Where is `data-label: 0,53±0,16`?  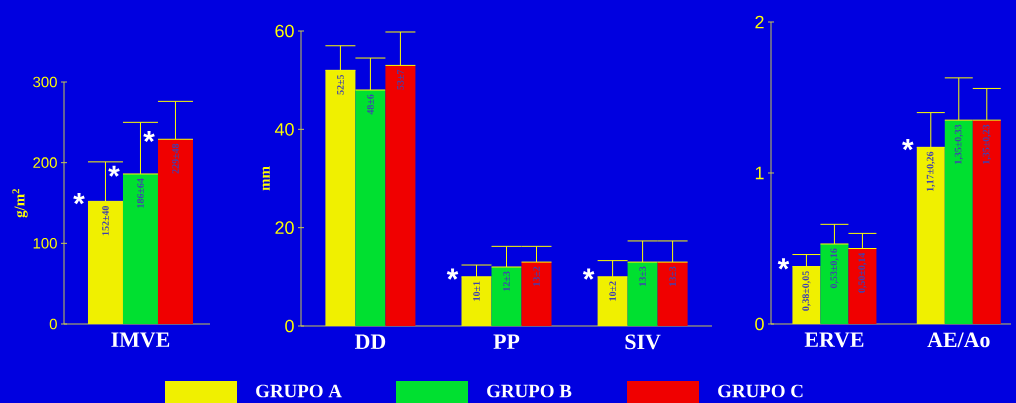 data-label: 0,53±0,16 is located at coordinates (834, 268).